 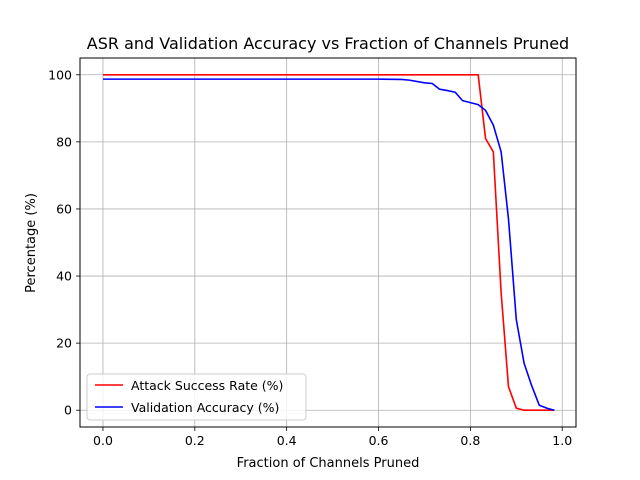 I want to click on legend-label-attack-success-rate: Attack Success Rate (%), so click(x=207, y=385).